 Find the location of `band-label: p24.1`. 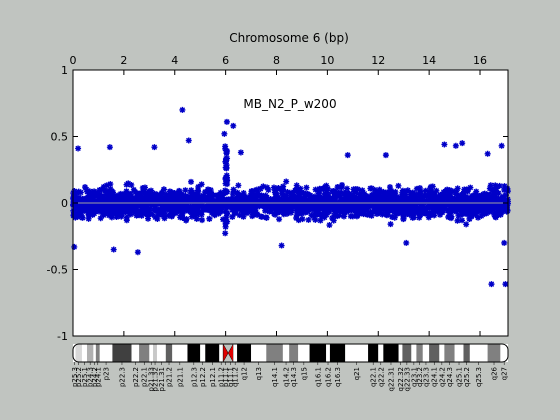

band-label: p24.1 is located at coordinates (98, 377).